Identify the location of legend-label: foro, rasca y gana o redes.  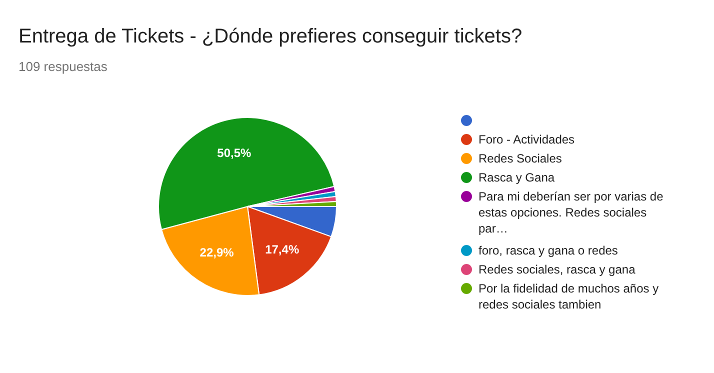
(548, 251).